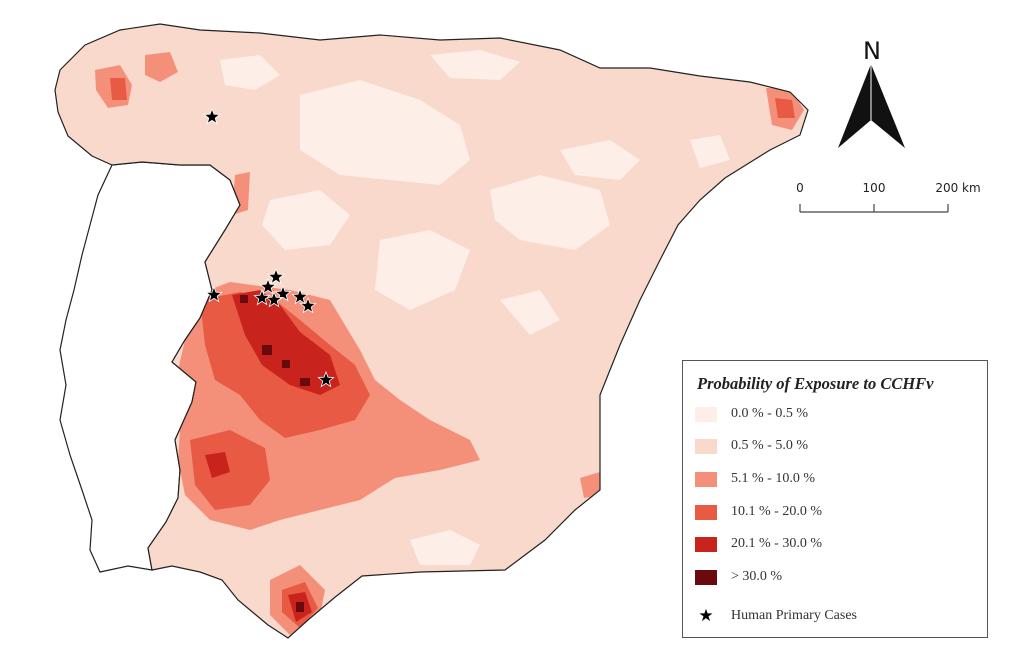 This screenshot has height=669, width=1024. I want to click on scale-bar: 0 100 200 km, so click(888, 197).